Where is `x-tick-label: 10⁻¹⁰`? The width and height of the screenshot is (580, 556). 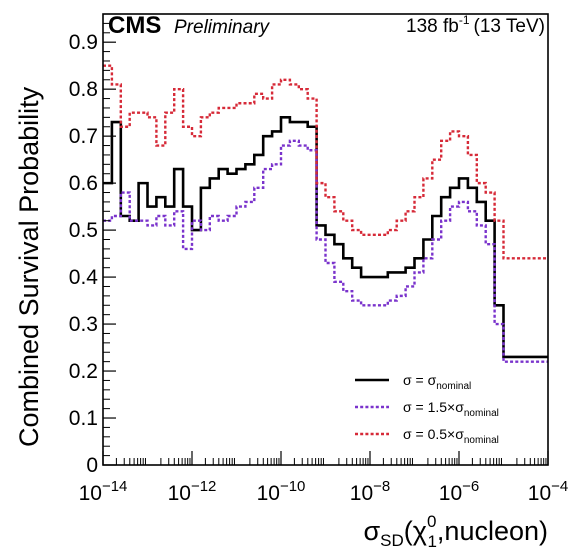 x-tick-label: 10⁻¹⁰ is located at coordinates (281, 491).